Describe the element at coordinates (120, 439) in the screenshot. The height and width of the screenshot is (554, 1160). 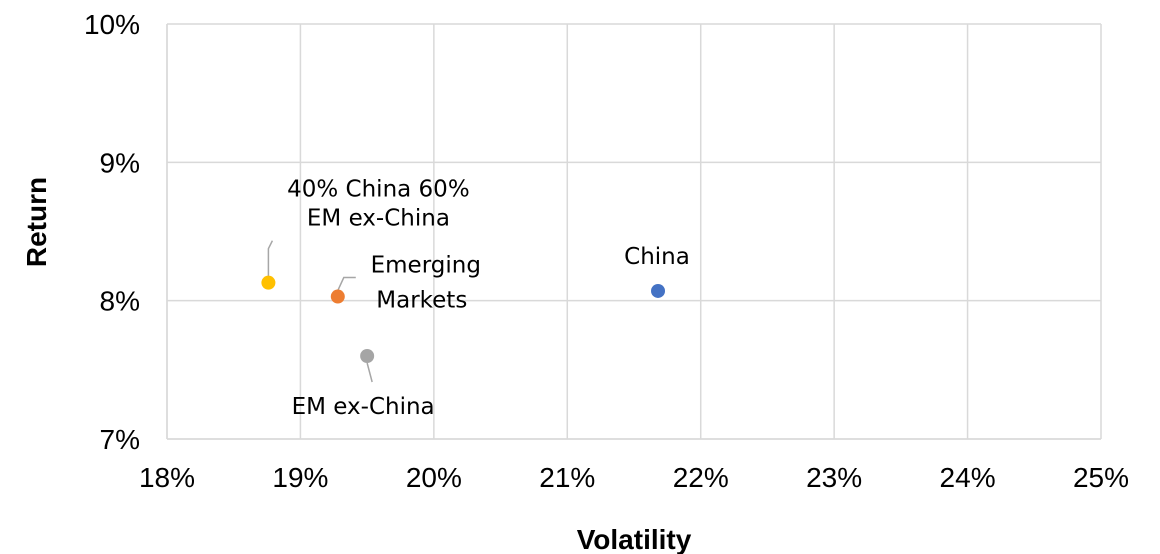
I see `y-tick-label: 7%` at that location.